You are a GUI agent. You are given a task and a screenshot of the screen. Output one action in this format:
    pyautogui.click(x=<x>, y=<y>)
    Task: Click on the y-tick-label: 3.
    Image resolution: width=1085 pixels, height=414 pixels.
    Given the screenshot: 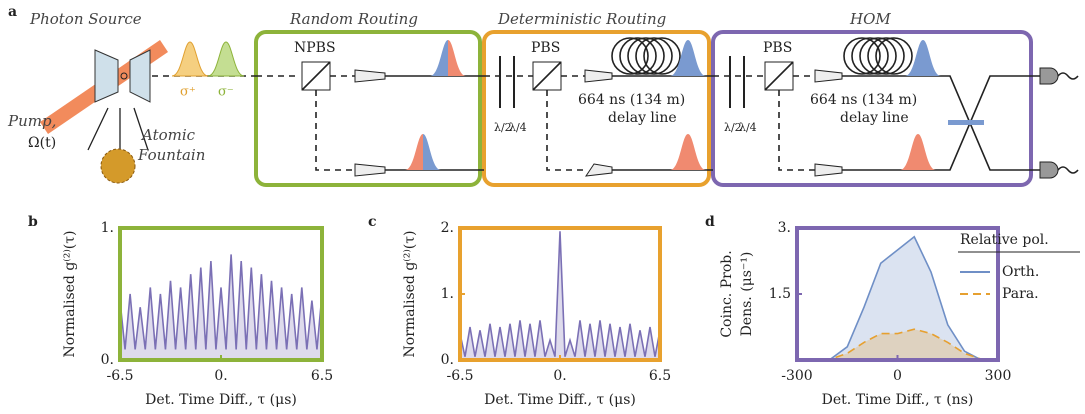 What is the action you would take?
    pyautogui.click(x=784, y=228)
    